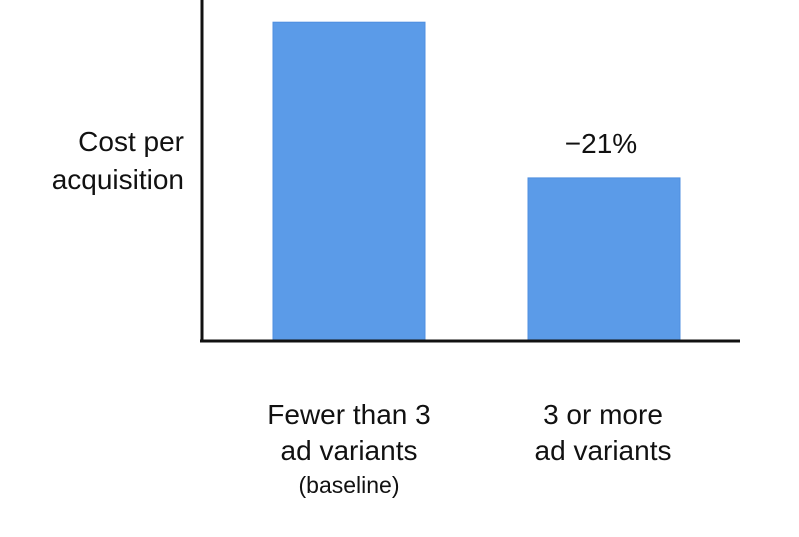 The image size is (799, 537). I want to click on x-tick-label: Fewer than 3 ad variants (baseline), so click(349, 449).